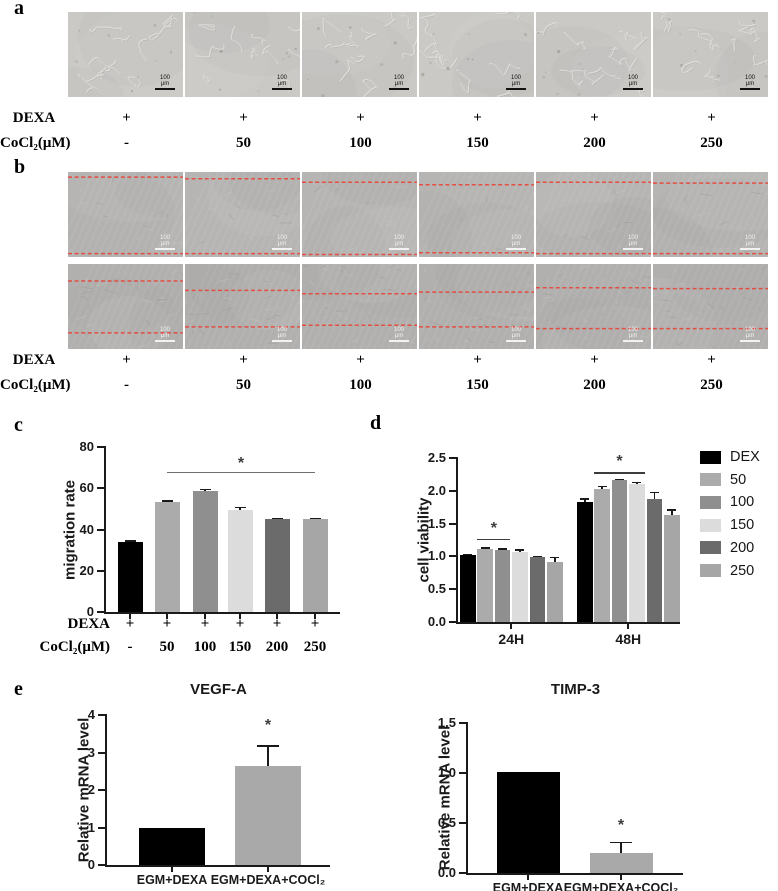 The height and width of the screenshot is (891, 778). What do you see at coordinates (446, 822) in the screenshot?
I see `y-tick-label: 0.5` at bounding box center [446, 822].